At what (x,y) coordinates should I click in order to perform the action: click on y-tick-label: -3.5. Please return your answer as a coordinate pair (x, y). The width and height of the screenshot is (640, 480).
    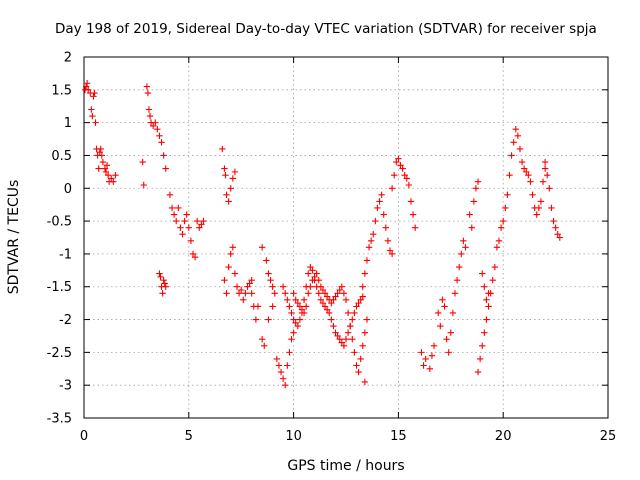
    Looking at the image, I should click on (59, 419).